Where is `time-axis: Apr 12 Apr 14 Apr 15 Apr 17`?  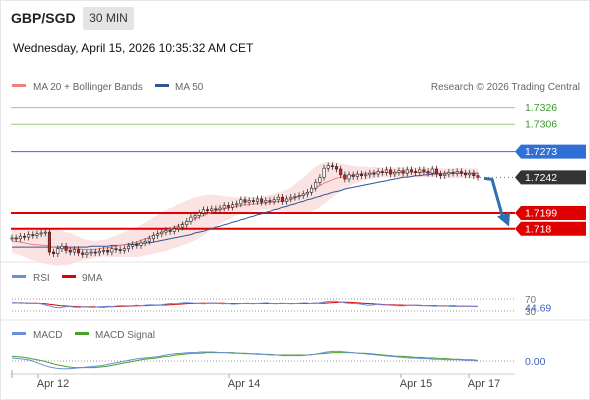 time-axis: Apr 12 Apr 14 Apr 15 Apr 17 is located at coordinates (255, 380).